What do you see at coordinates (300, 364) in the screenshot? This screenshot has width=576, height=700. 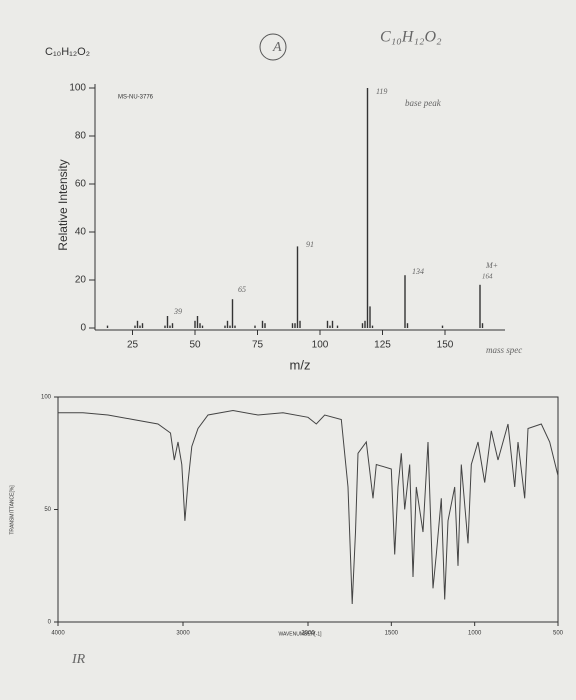 I see `x-axis-label: m/z` at bounding box center [300, 364].